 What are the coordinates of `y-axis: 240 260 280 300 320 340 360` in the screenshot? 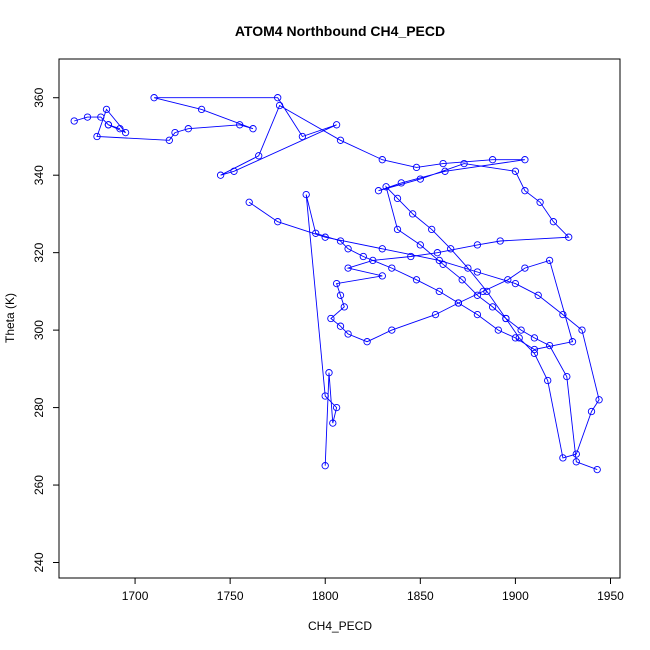 It's located at (46, 330).